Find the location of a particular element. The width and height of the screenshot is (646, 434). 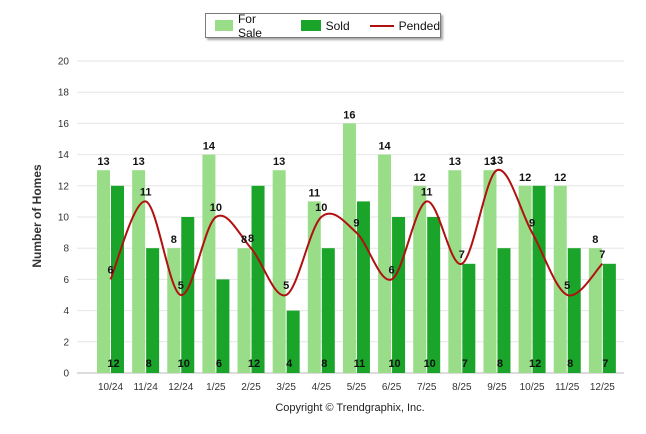

x-tick-label: 5/25 is located at coordinates (357, 387).